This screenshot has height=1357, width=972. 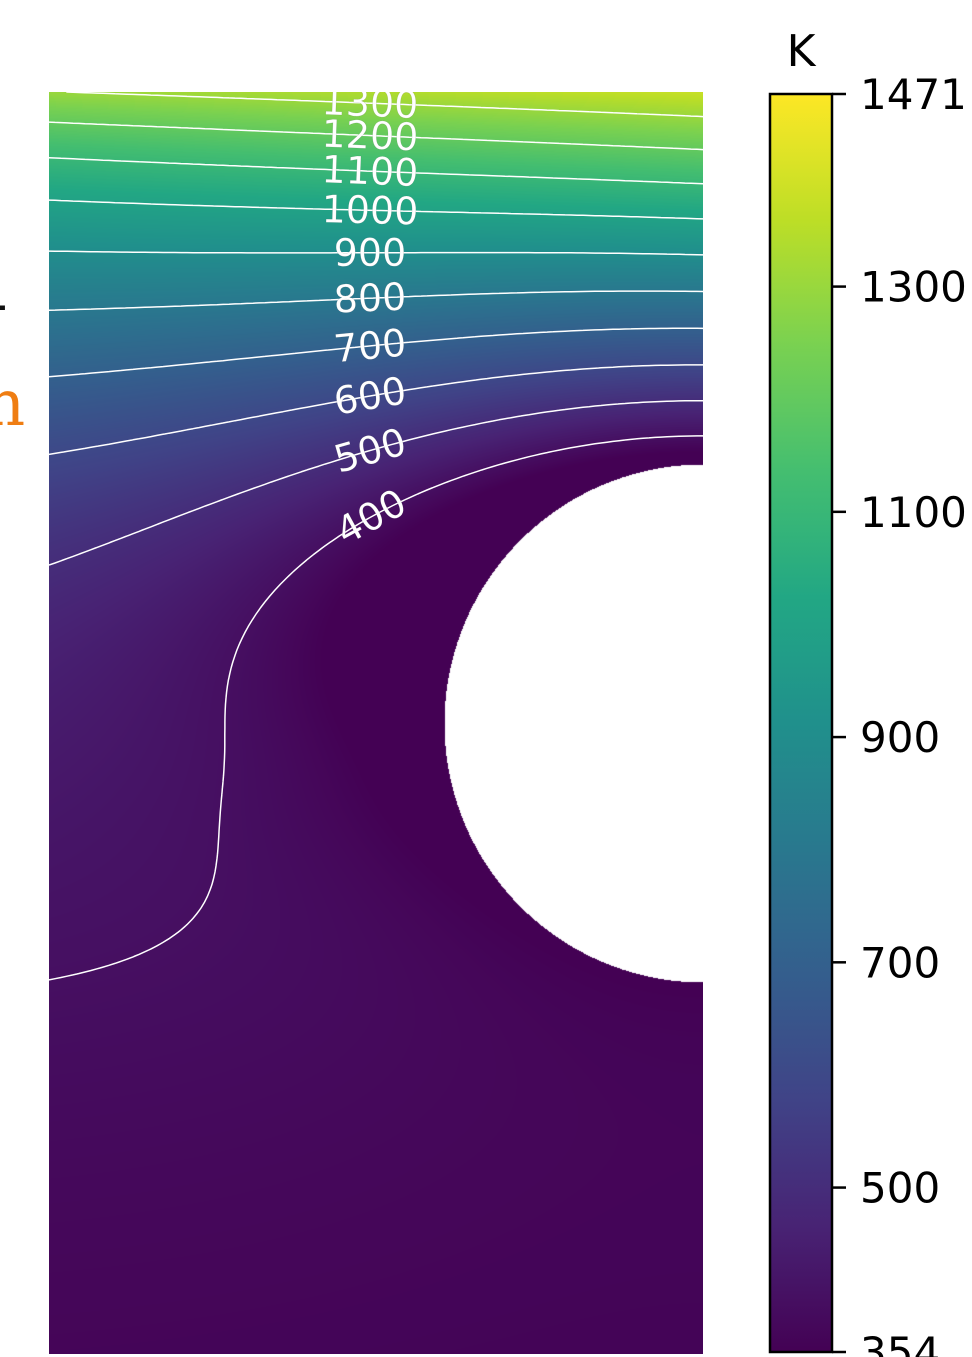 I want to click on clipped-subtitle-fragment: n, so click(x=13, y=404).